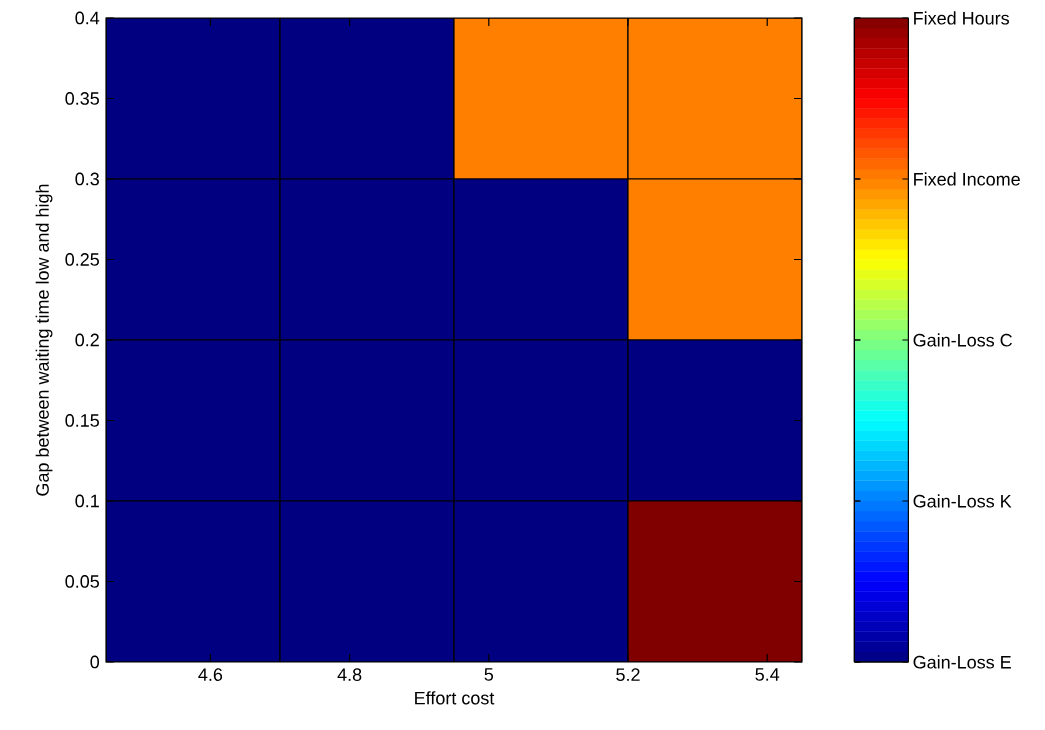 This screenshot has height=730, width=1045. I want to click on y-axis-title: Gap between waiting time low and high, so click(44, 340).